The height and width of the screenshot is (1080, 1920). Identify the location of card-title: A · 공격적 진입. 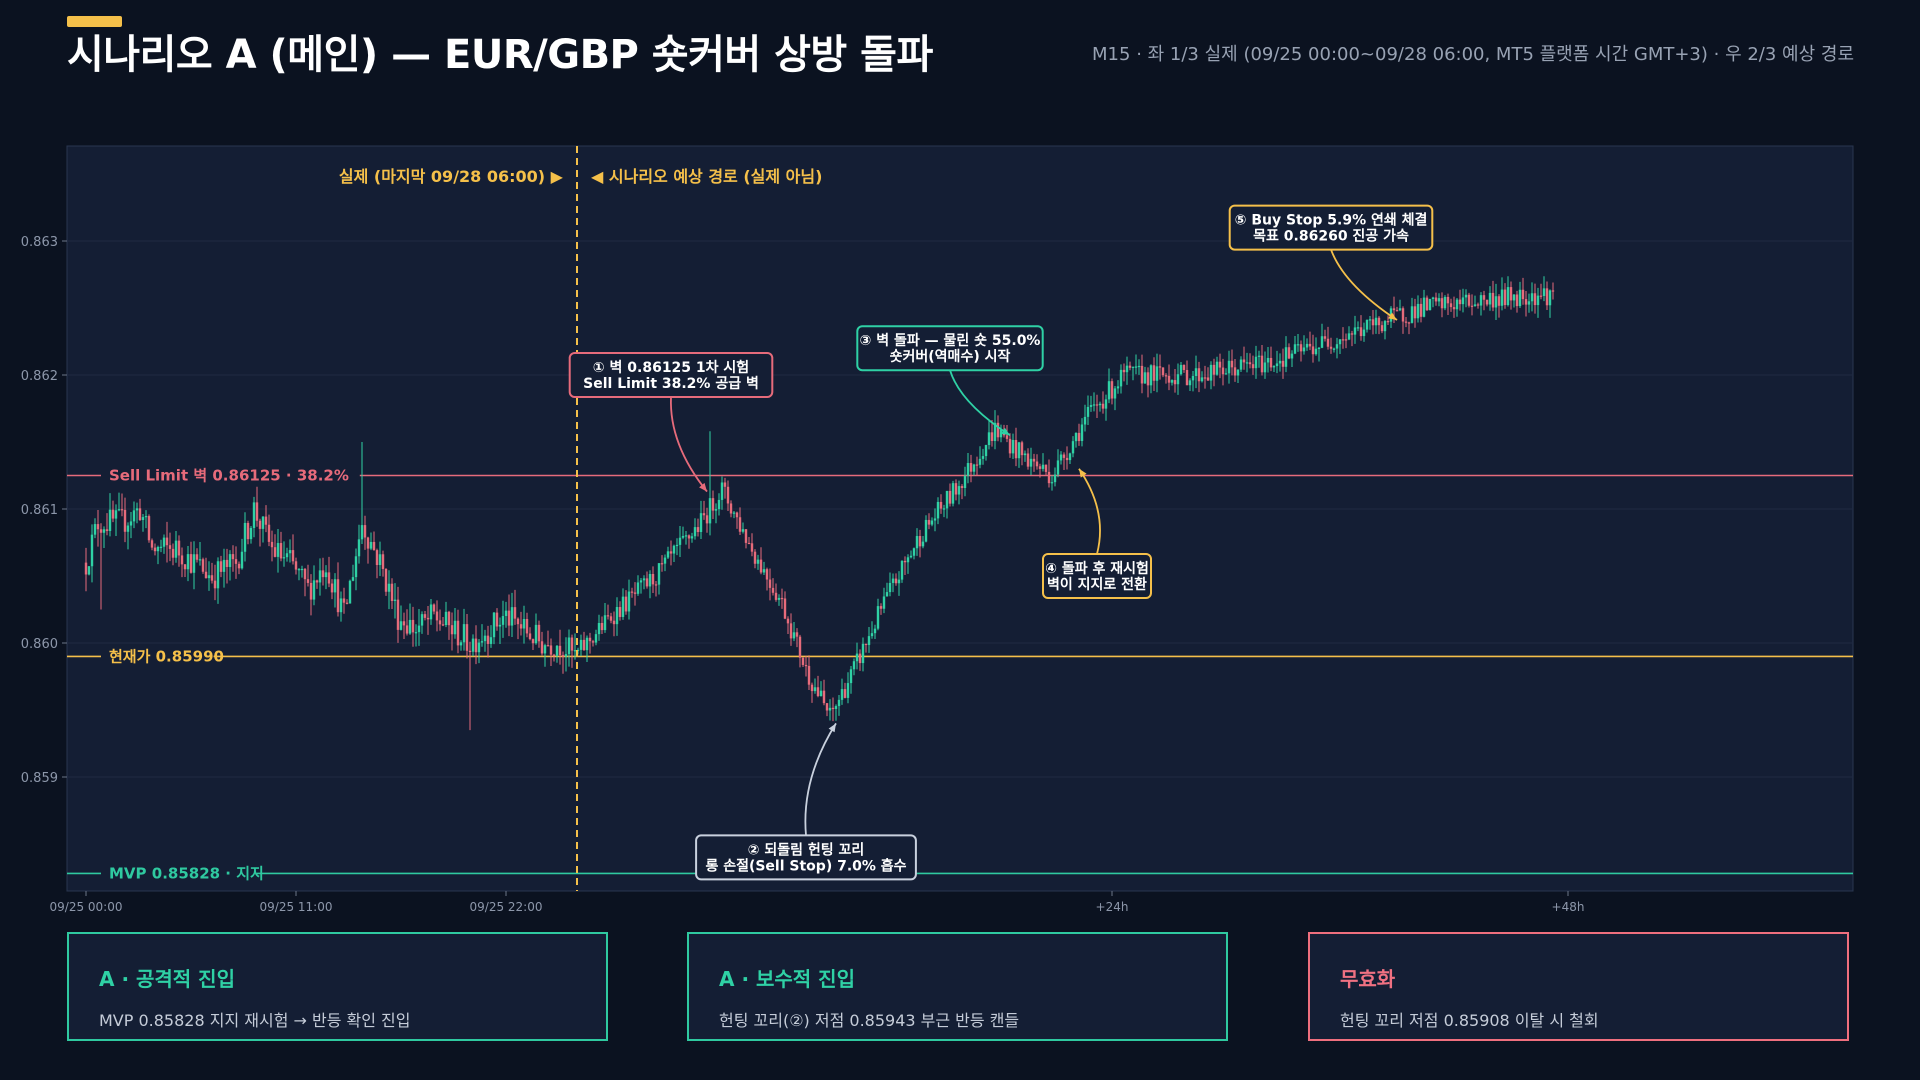
(167, 979).